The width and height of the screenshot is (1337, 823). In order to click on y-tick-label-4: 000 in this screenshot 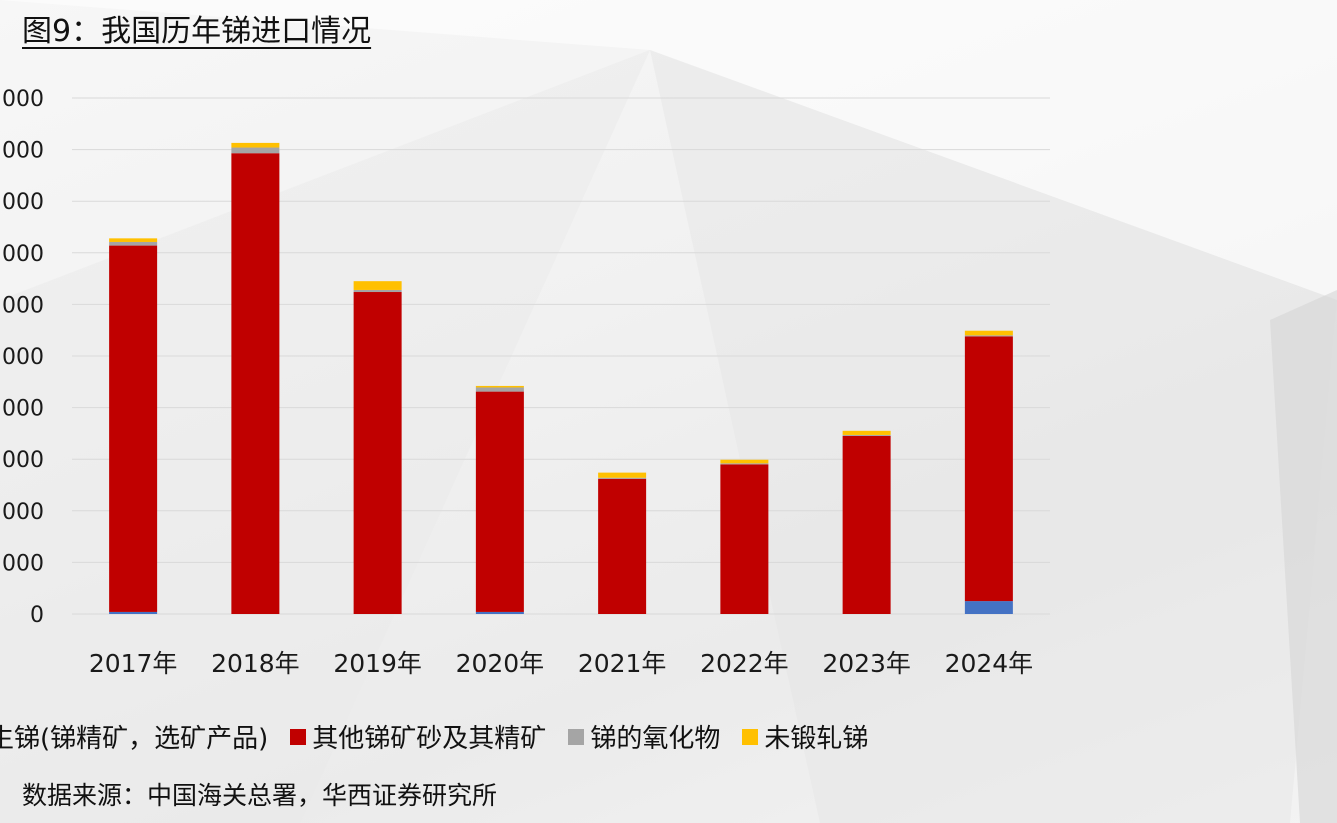, I will do `click(23, 409)`.